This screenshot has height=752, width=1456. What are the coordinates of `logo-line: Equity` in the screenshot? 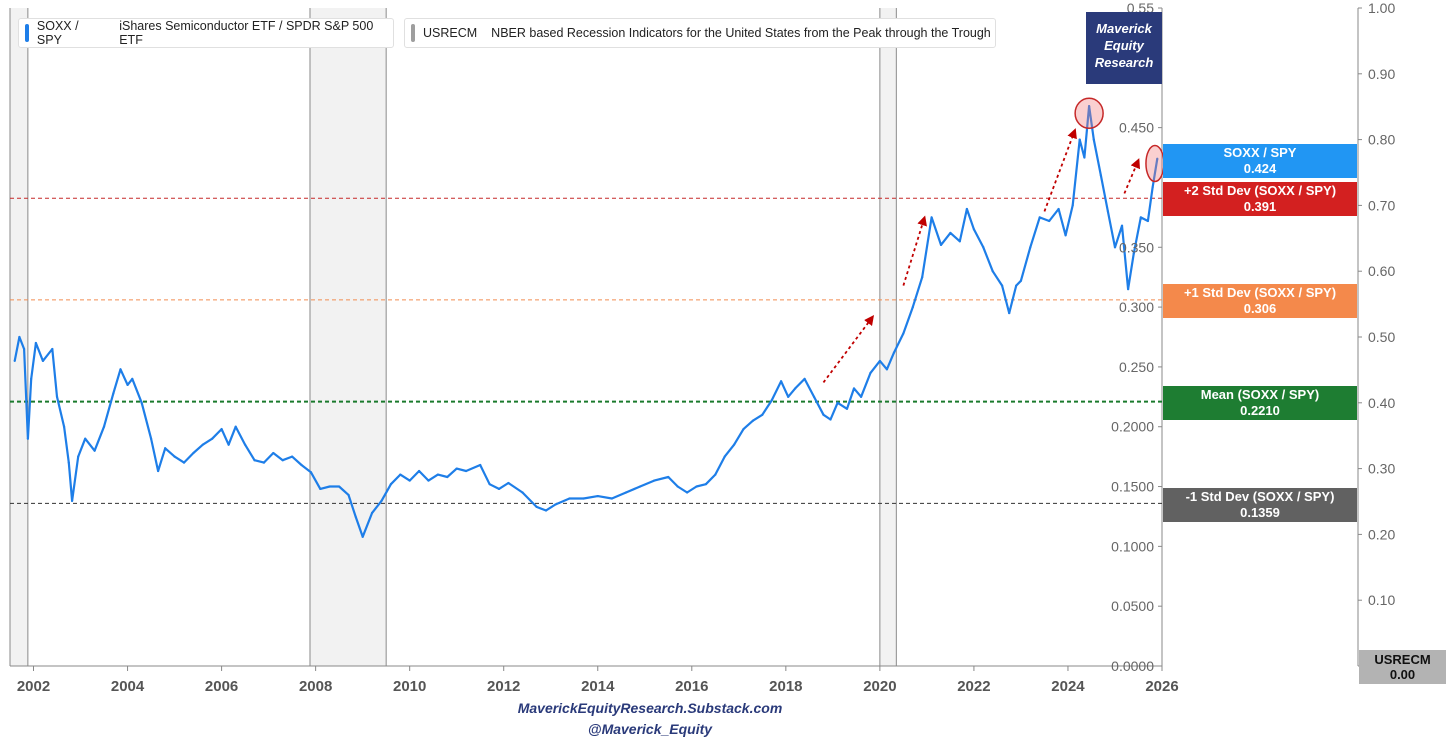 It's located at (1124, 45).